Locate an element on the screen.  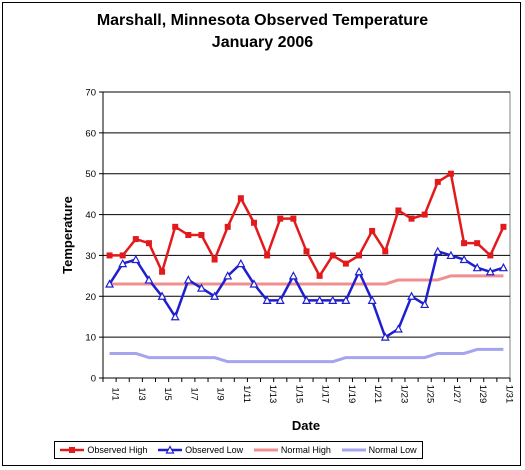
series-normal-high is located at coordinates (306, 280).